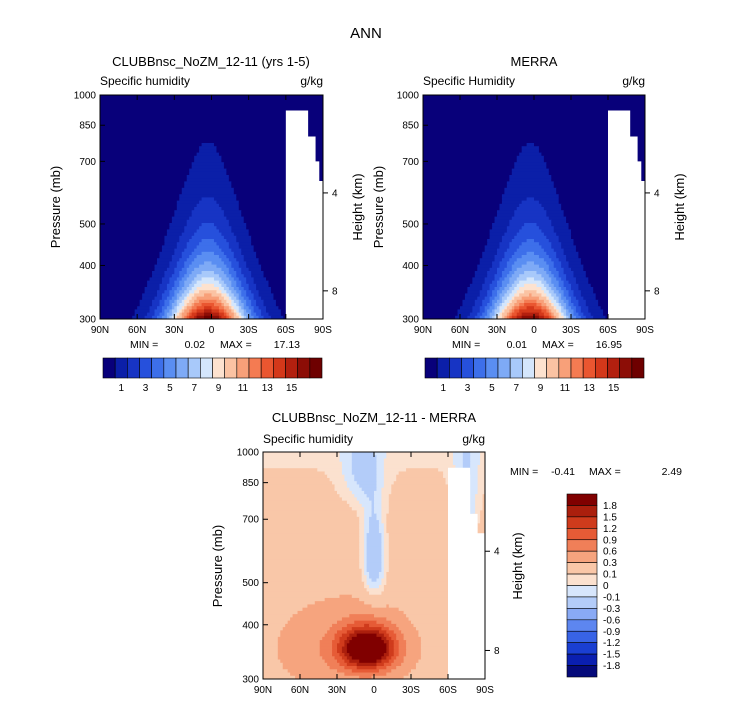  What do you see at coordinates (571, 330) in the screenshot?
I see `x-tick-label: 30S` at bounding box center [571, 330].